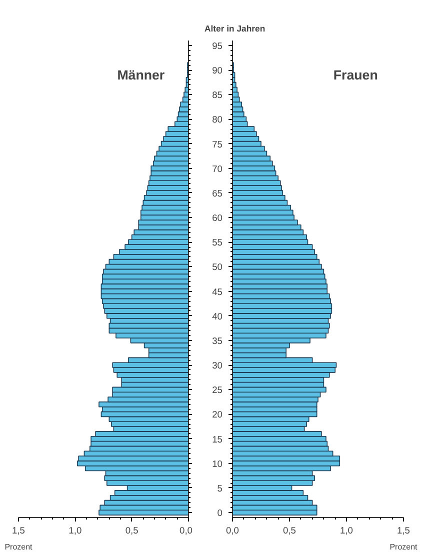  Describe the element at coordinates (217, 463) in the screenshot. I see `y-tick-label: 10` at that location.